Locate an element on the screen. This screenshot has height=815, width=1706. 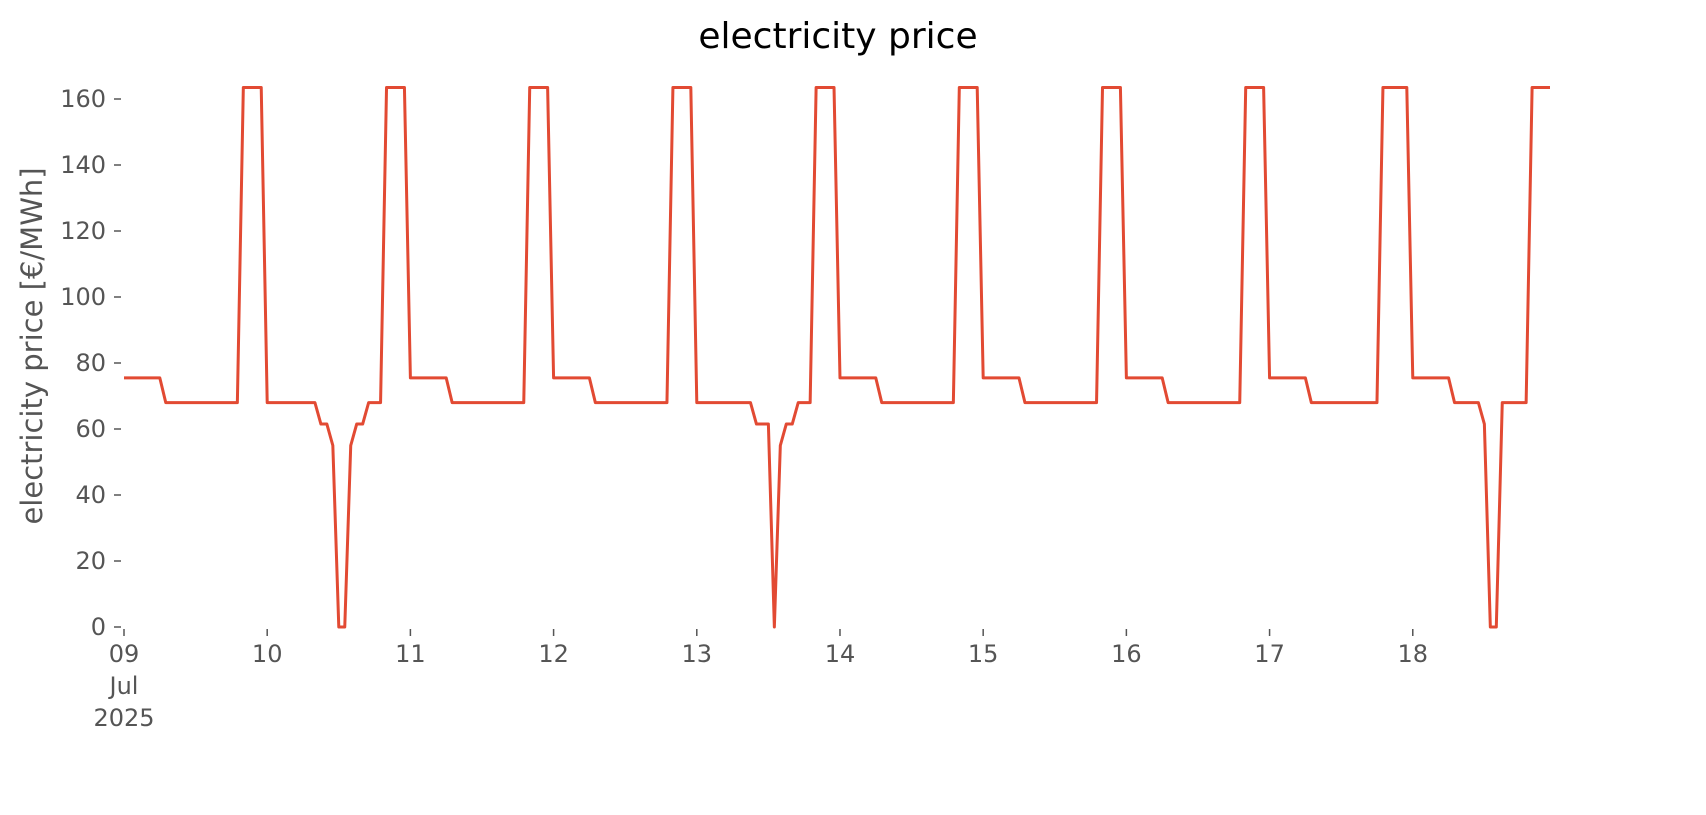
chart-title: electricity price is located at coordinates (837, 36).